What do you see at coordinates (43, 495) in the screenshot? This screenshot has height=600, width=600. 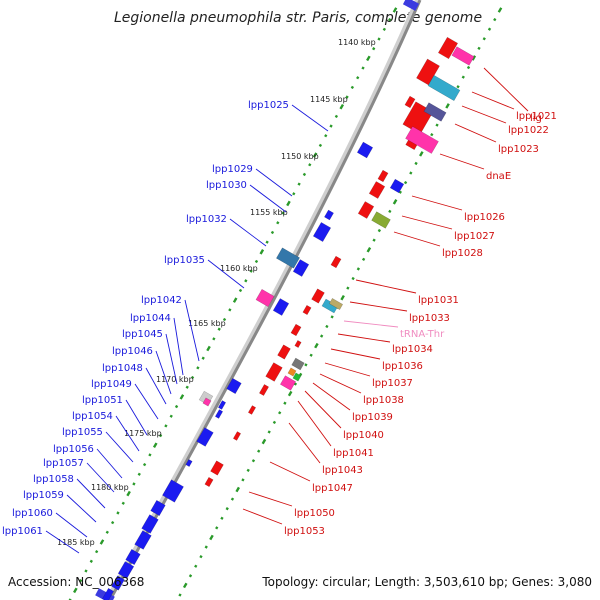 I see `left-gene-label: lpp1059` at bounding box center [43, 495].